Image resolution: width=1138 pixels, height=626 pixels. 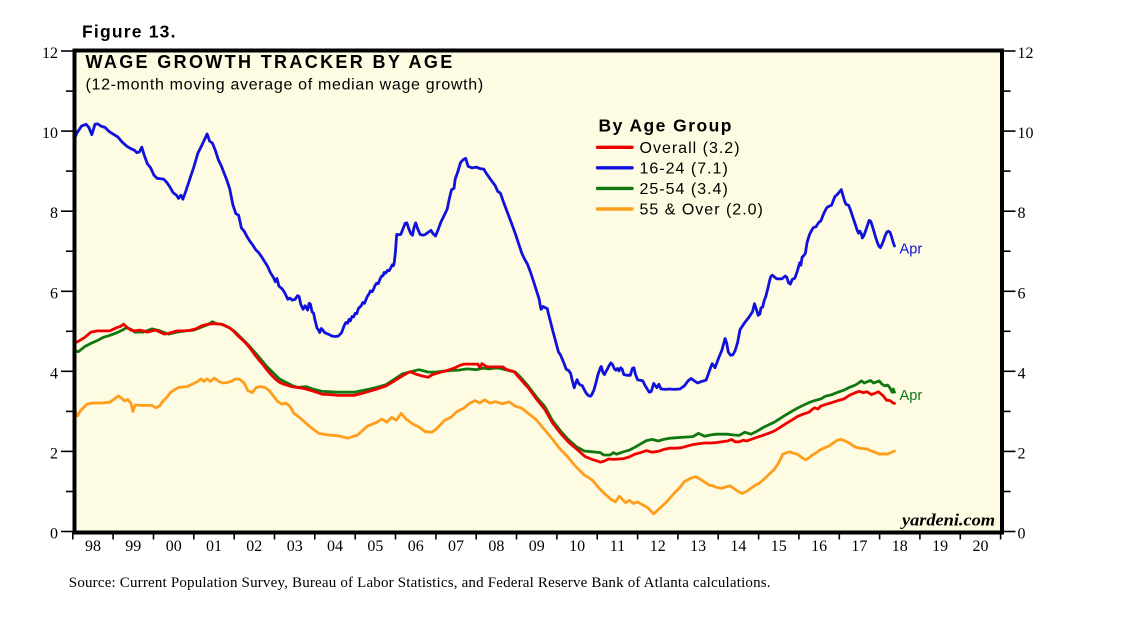 What do you see at coordinates (133, 546) in the screenshot?
I see `svg-text: 99` at bounding box center [133, 546].